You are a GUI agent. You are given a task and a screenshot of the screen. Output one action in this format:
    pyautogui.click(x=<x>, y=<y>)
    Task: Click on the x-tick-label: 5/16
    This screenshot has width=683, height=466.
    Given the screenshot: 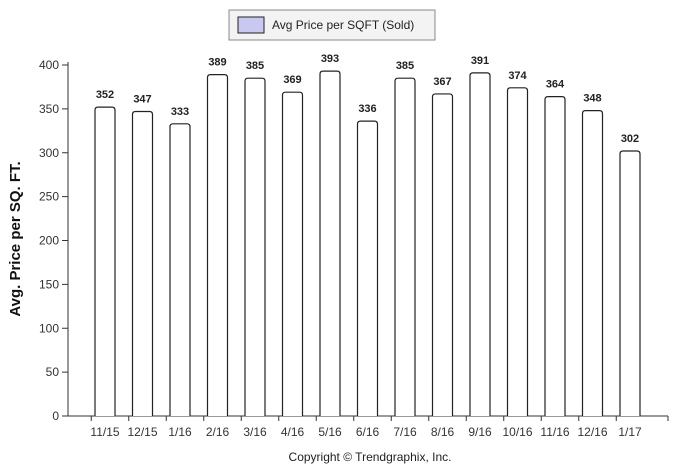 What is the action you would take?
    pyautogui.click(x=330, y=432)
    